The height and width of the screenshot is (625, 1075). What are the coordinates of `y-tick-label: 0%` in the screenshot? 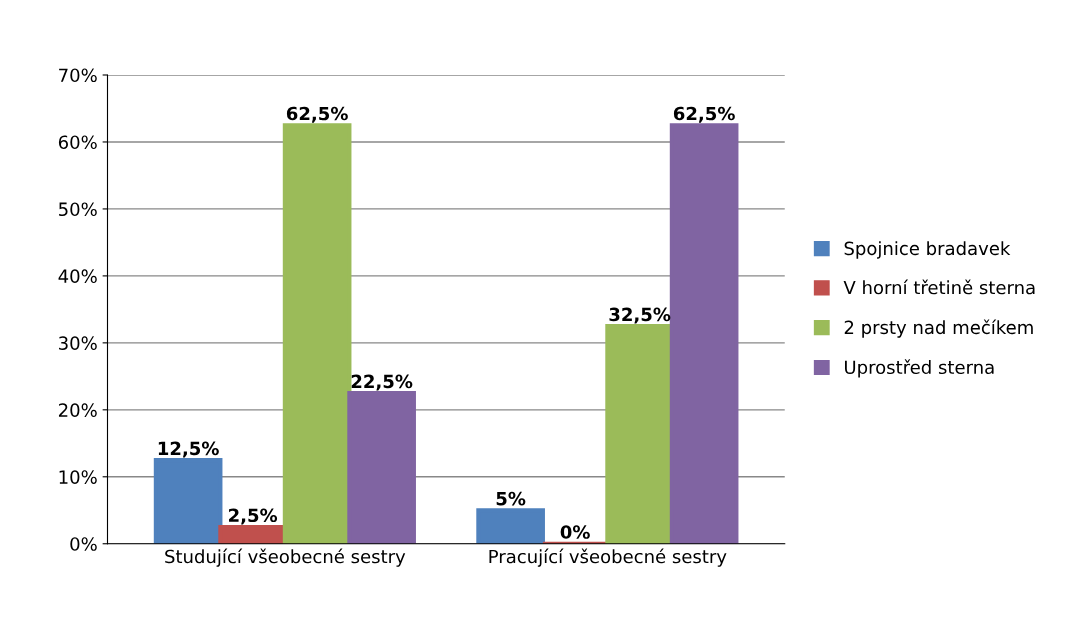 It's located at (83, 544).